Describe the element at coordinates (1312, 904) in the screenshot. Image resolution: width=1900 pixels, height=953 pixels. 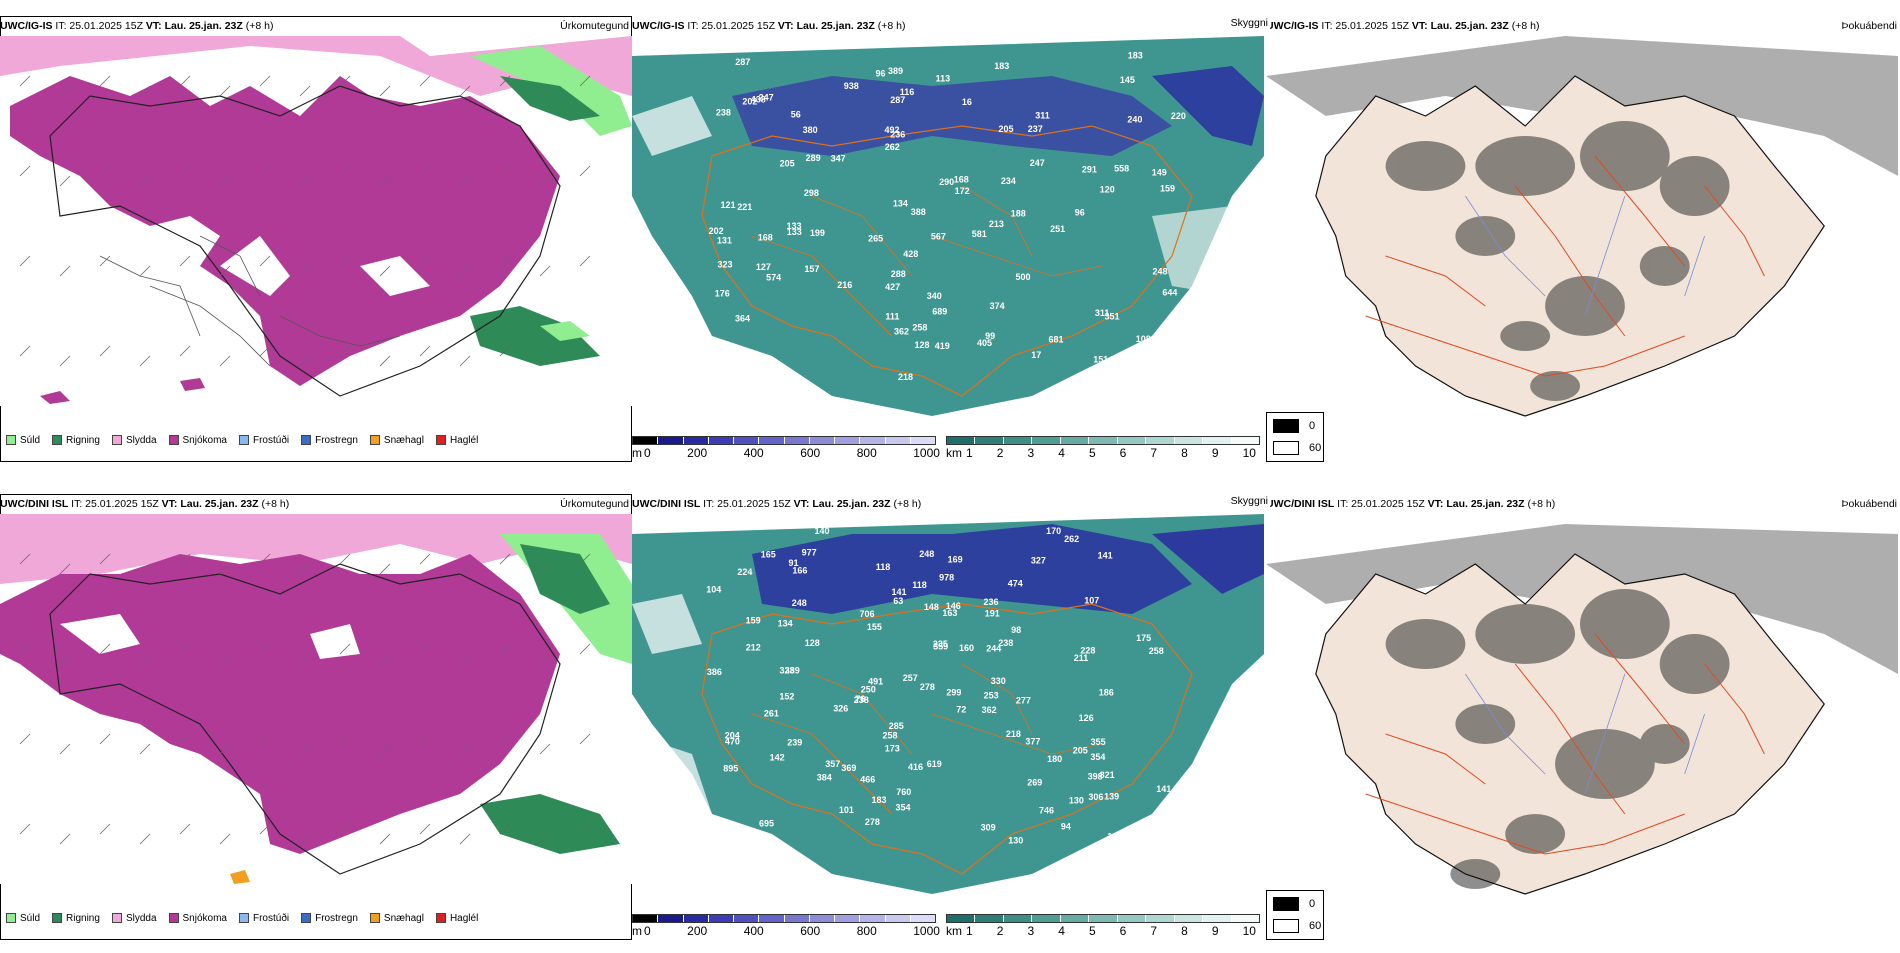
I see `fog-dark-label: 0` at that location.